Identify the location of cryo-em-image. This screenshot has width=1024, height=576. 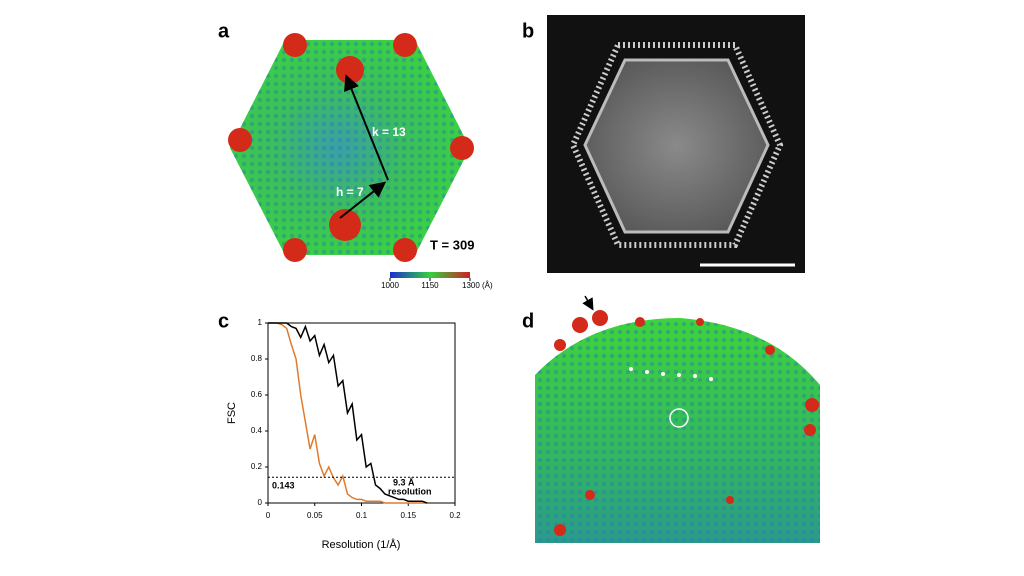
(676, 144).